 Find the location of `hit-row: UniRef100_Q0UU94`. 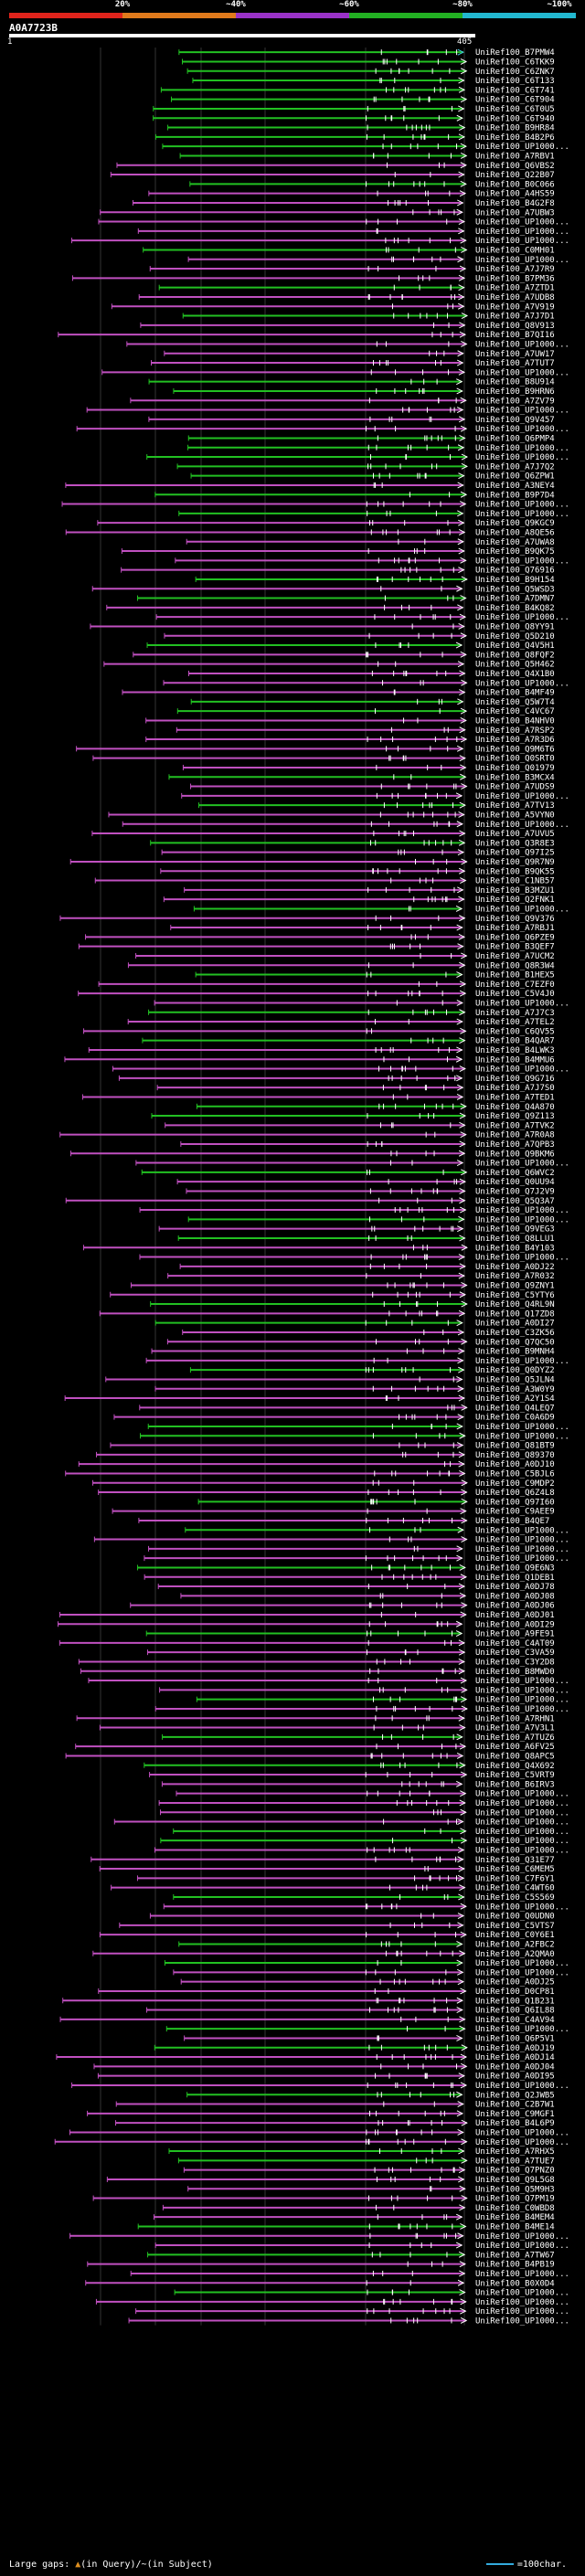

hit-row: UniRef100_Q0UU94 is located at coordinates (366, 1182).